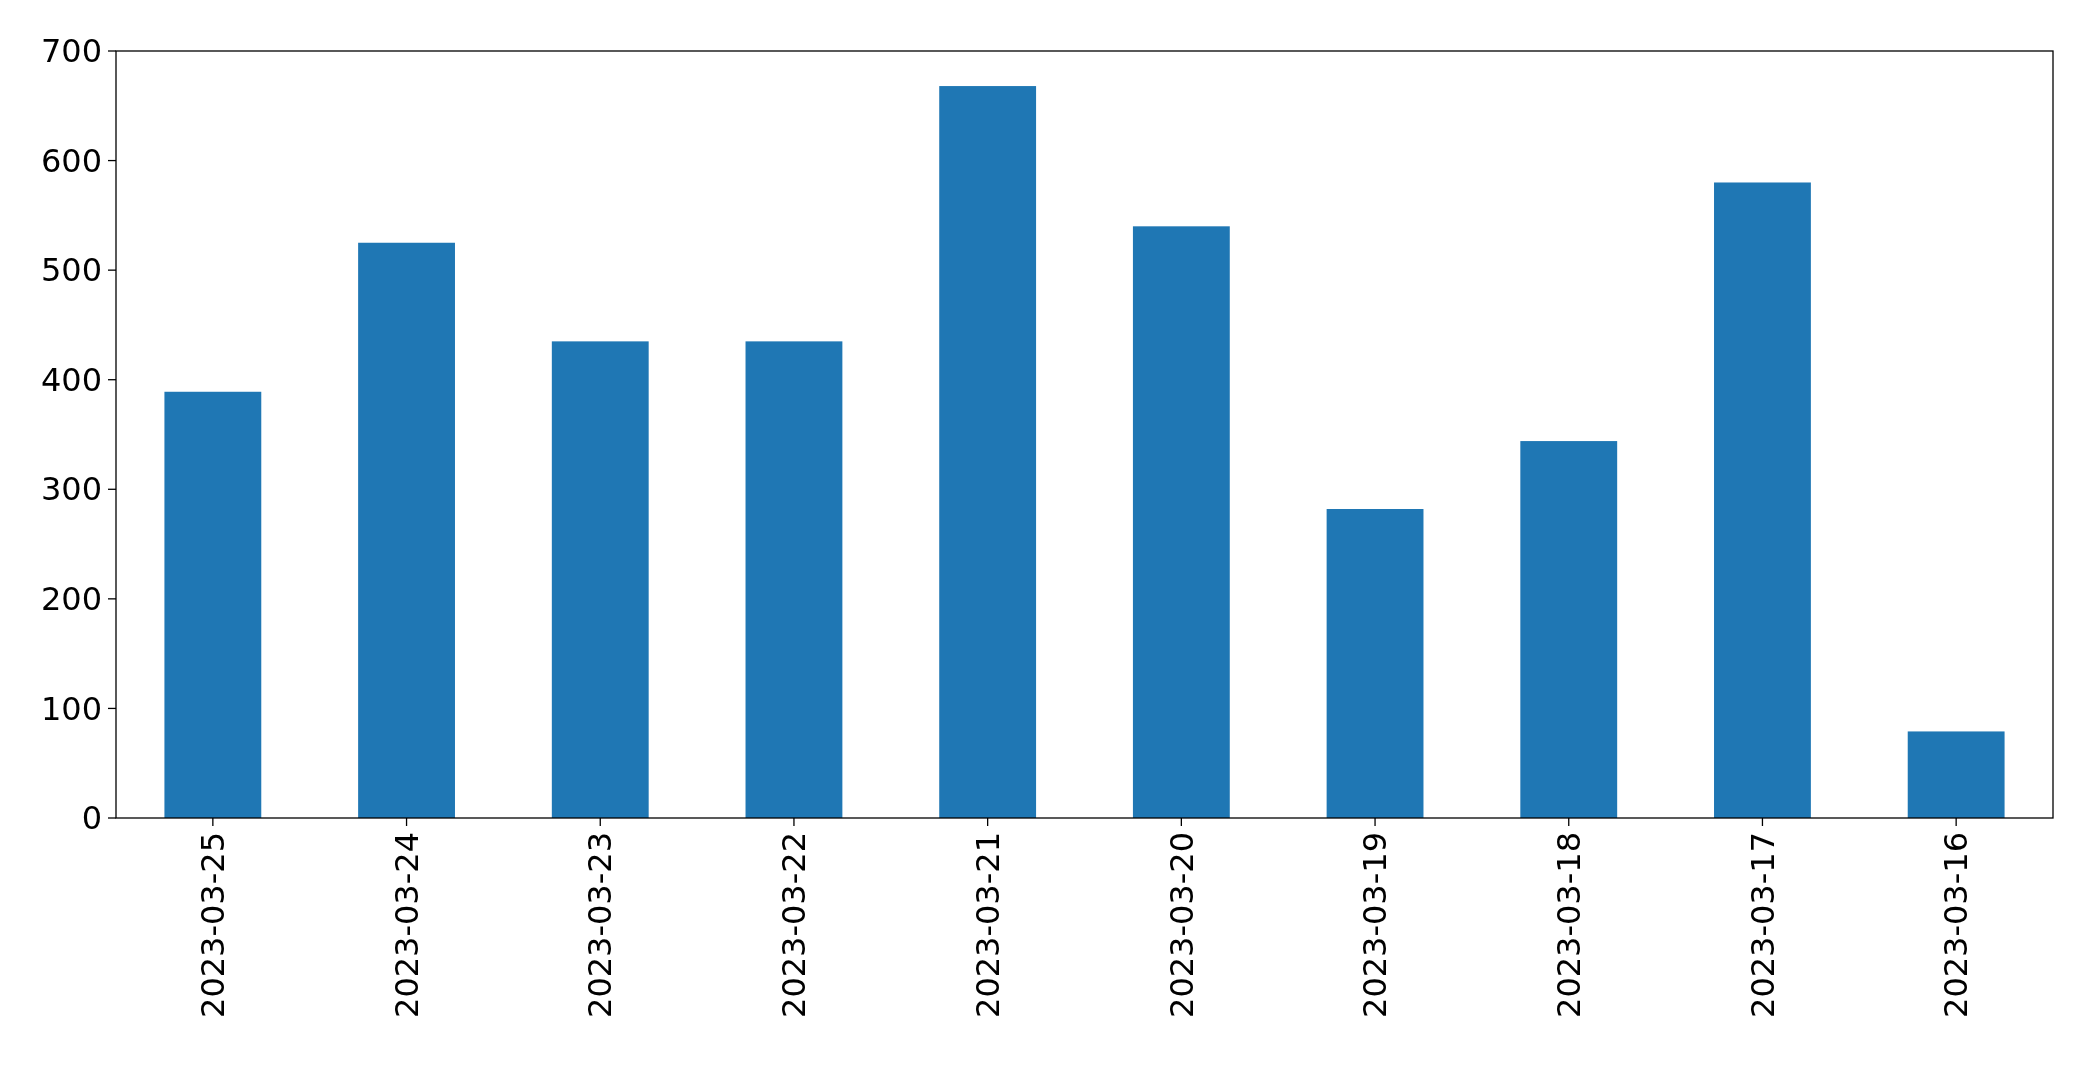 The image size is (2093, 1071). I want to click on x-tick-label: 2023-03-18, so click(1568, 925).